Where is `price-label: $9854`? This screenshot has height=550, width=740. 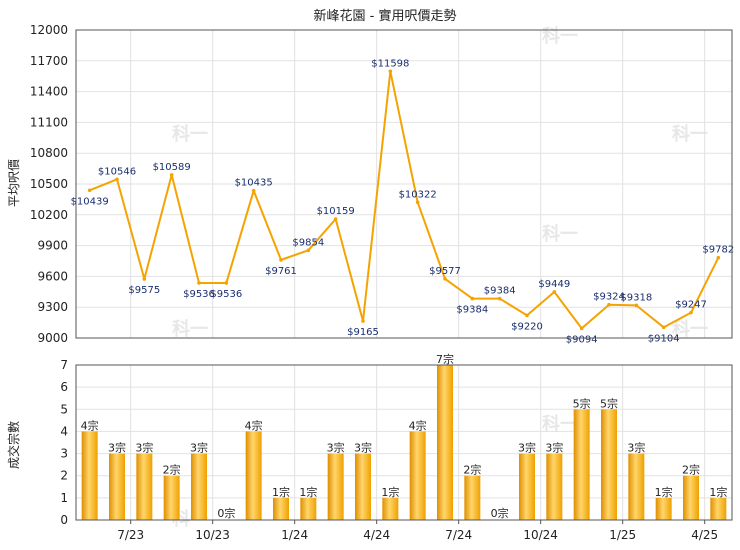 price-label: $9854 is located at coordinates (308, 242).